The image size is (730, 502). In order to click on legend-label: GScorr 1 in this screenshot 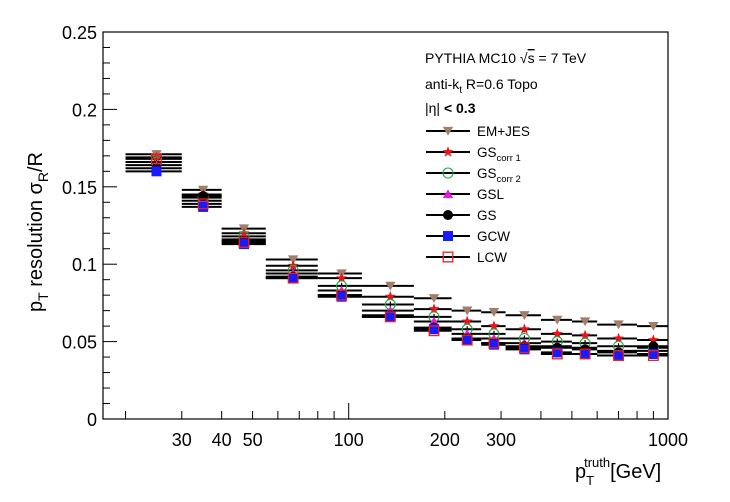, I will do `click(499, 154)`.